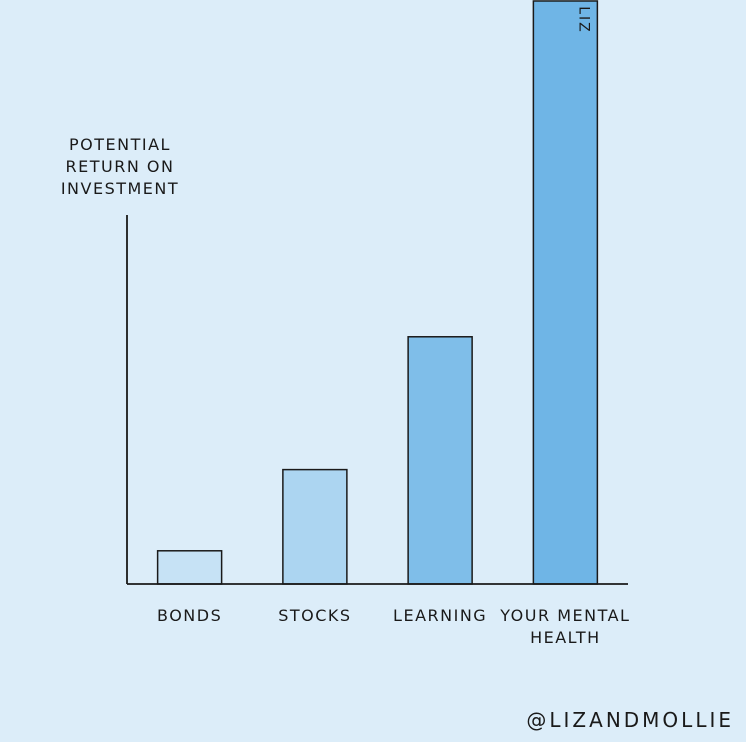  Describe the element at coordinates (583, 20) in the screenshot. I see `watermark: LIZ` at that location.